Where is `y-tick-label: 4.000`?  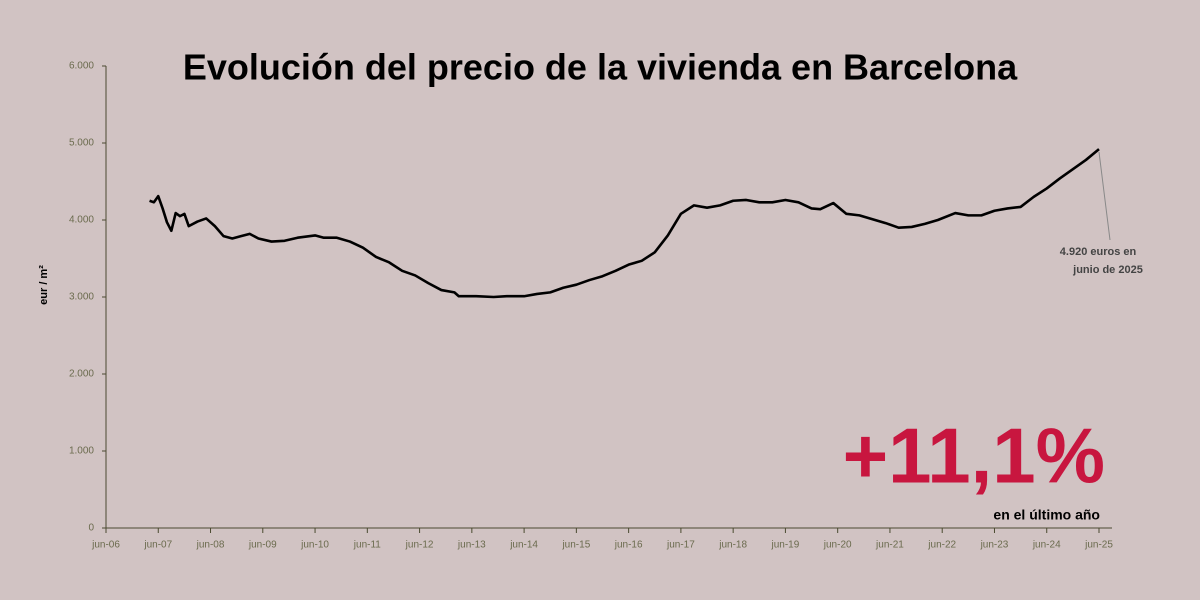 y-tick-label: 4.000 is located at coordinates (81, 220).